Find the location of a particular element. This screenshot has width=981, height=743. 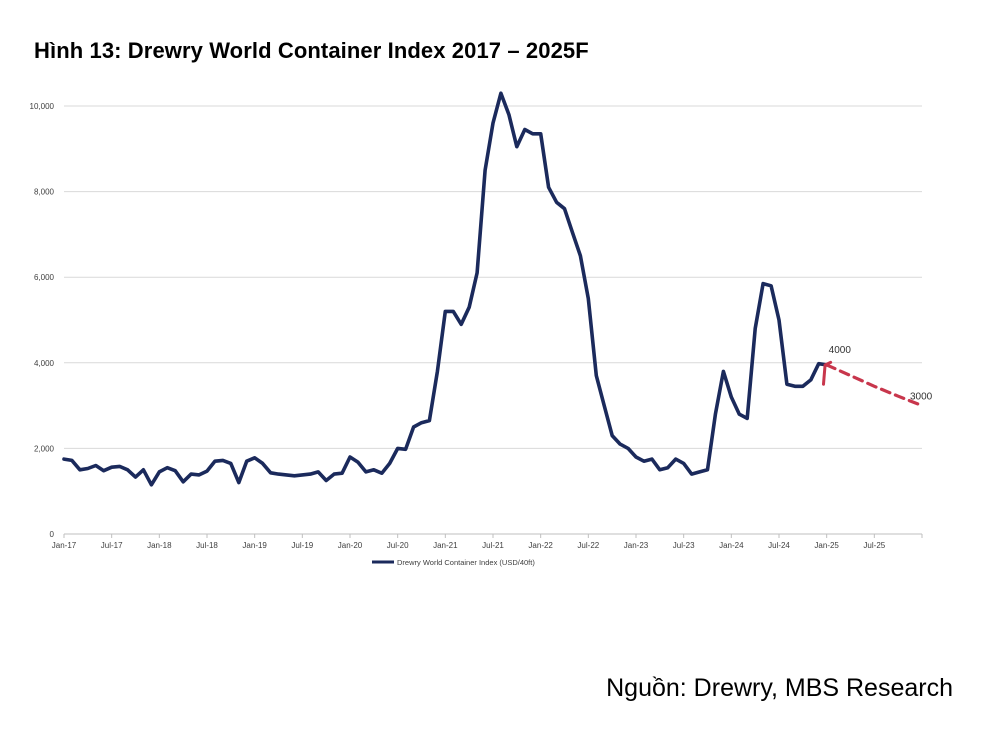

y-tick-label: 2,000 is located at coordinates (44, 448).